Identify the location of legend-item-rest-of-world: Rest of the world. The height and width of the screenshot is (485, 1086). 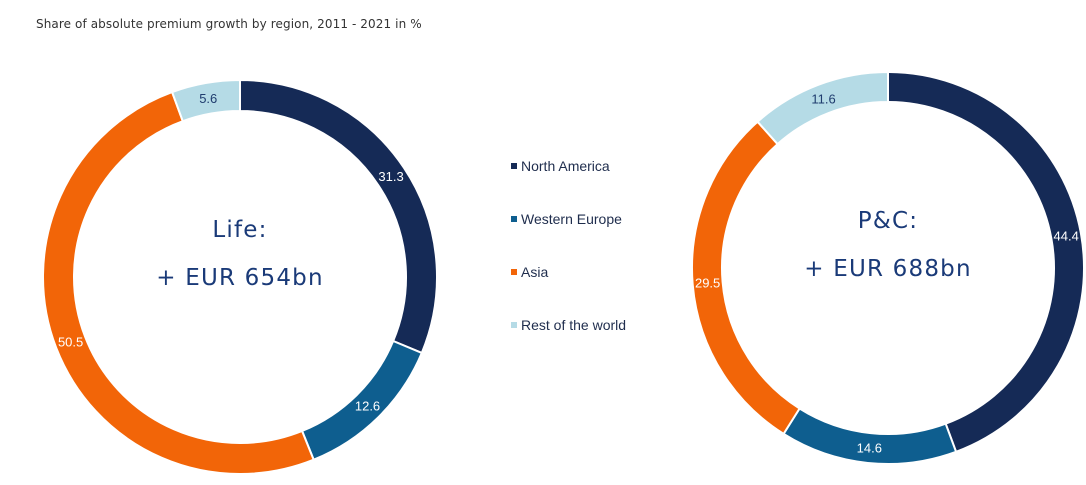
(568, 325).